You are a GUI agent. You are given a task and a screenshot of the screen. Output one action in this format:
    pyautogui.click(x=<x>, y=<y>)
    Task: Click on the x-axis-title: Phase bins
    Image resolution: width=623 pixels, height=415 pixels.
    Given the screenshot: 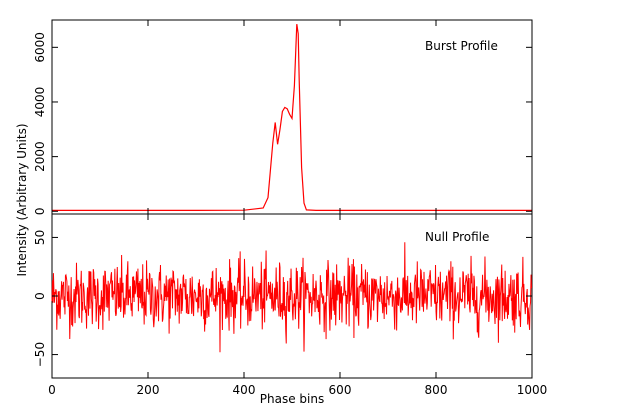 What is the action you would take?
    pyautogui.click(x=292, y=399)
    